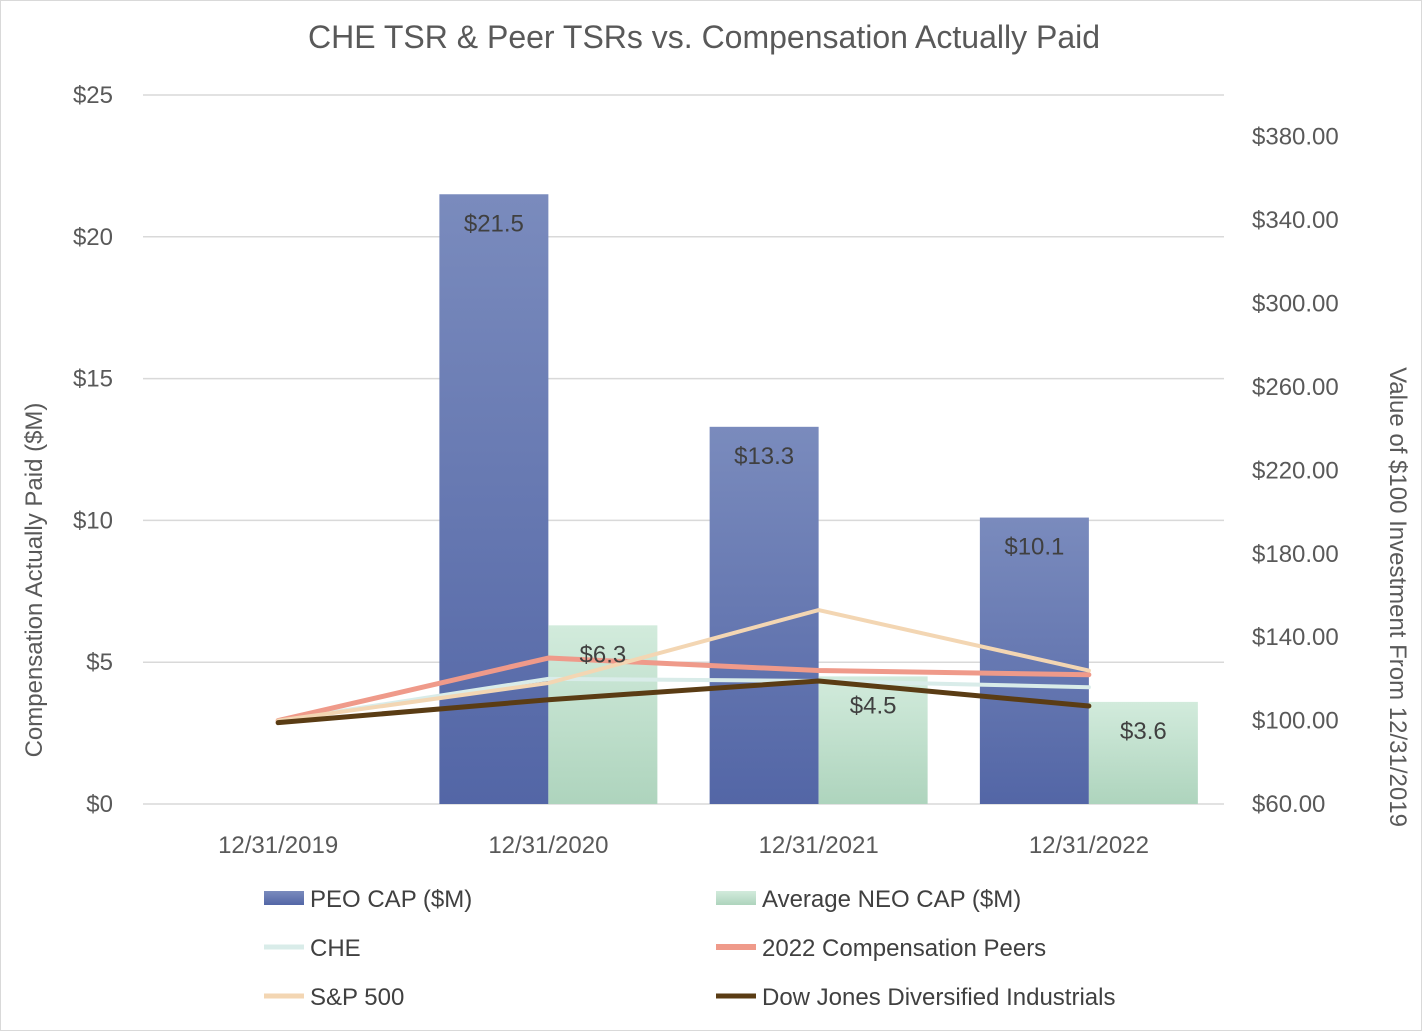  Describe the element at coordinates (891, 899) in the screenshot. I see `legend-label: Average NEO CAP ($M)` at that location.